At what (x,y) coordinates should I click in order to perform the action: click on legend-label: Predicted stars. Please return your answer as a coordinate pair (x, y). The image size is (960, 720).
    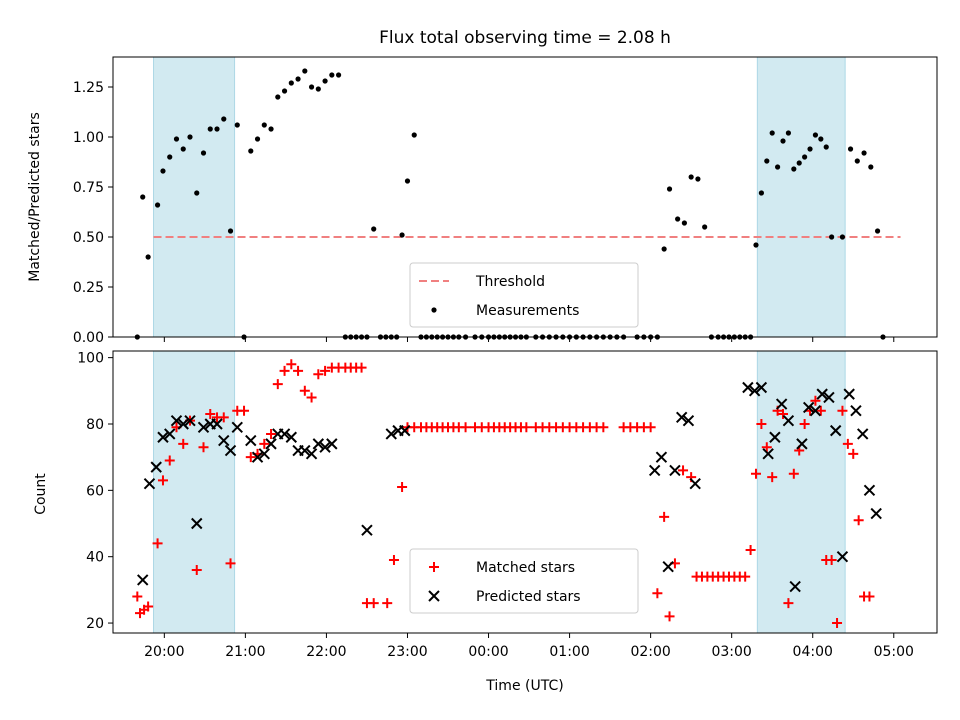
    Looking at the image, I should click on (528, 597).